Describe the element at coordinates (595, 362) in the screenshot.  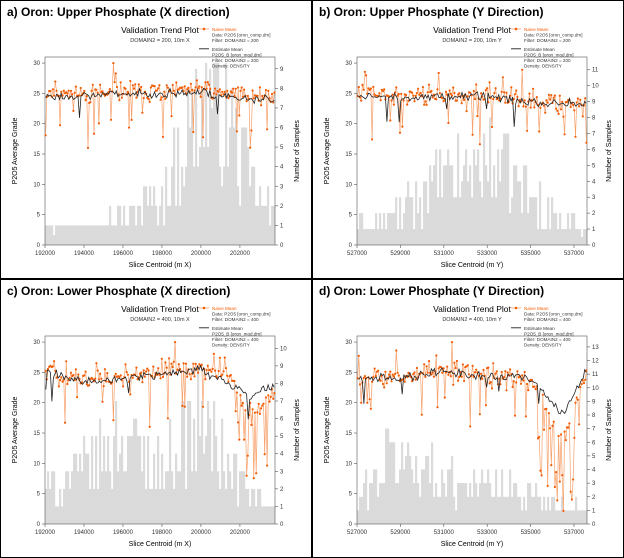
I see `y2-tick-label: 12` at that location.